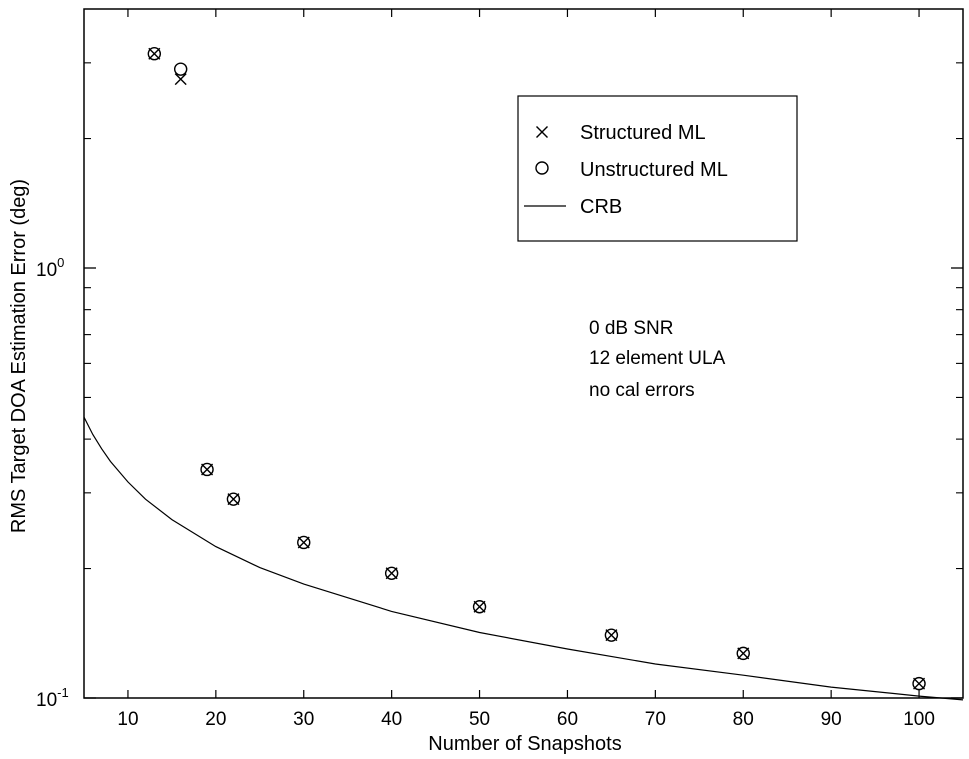 The image size is (969, 759). What do you see at coordinates (479, 719) in the screenshot?
I see `x-tick-label: 50` at bounding box center [479, 719].